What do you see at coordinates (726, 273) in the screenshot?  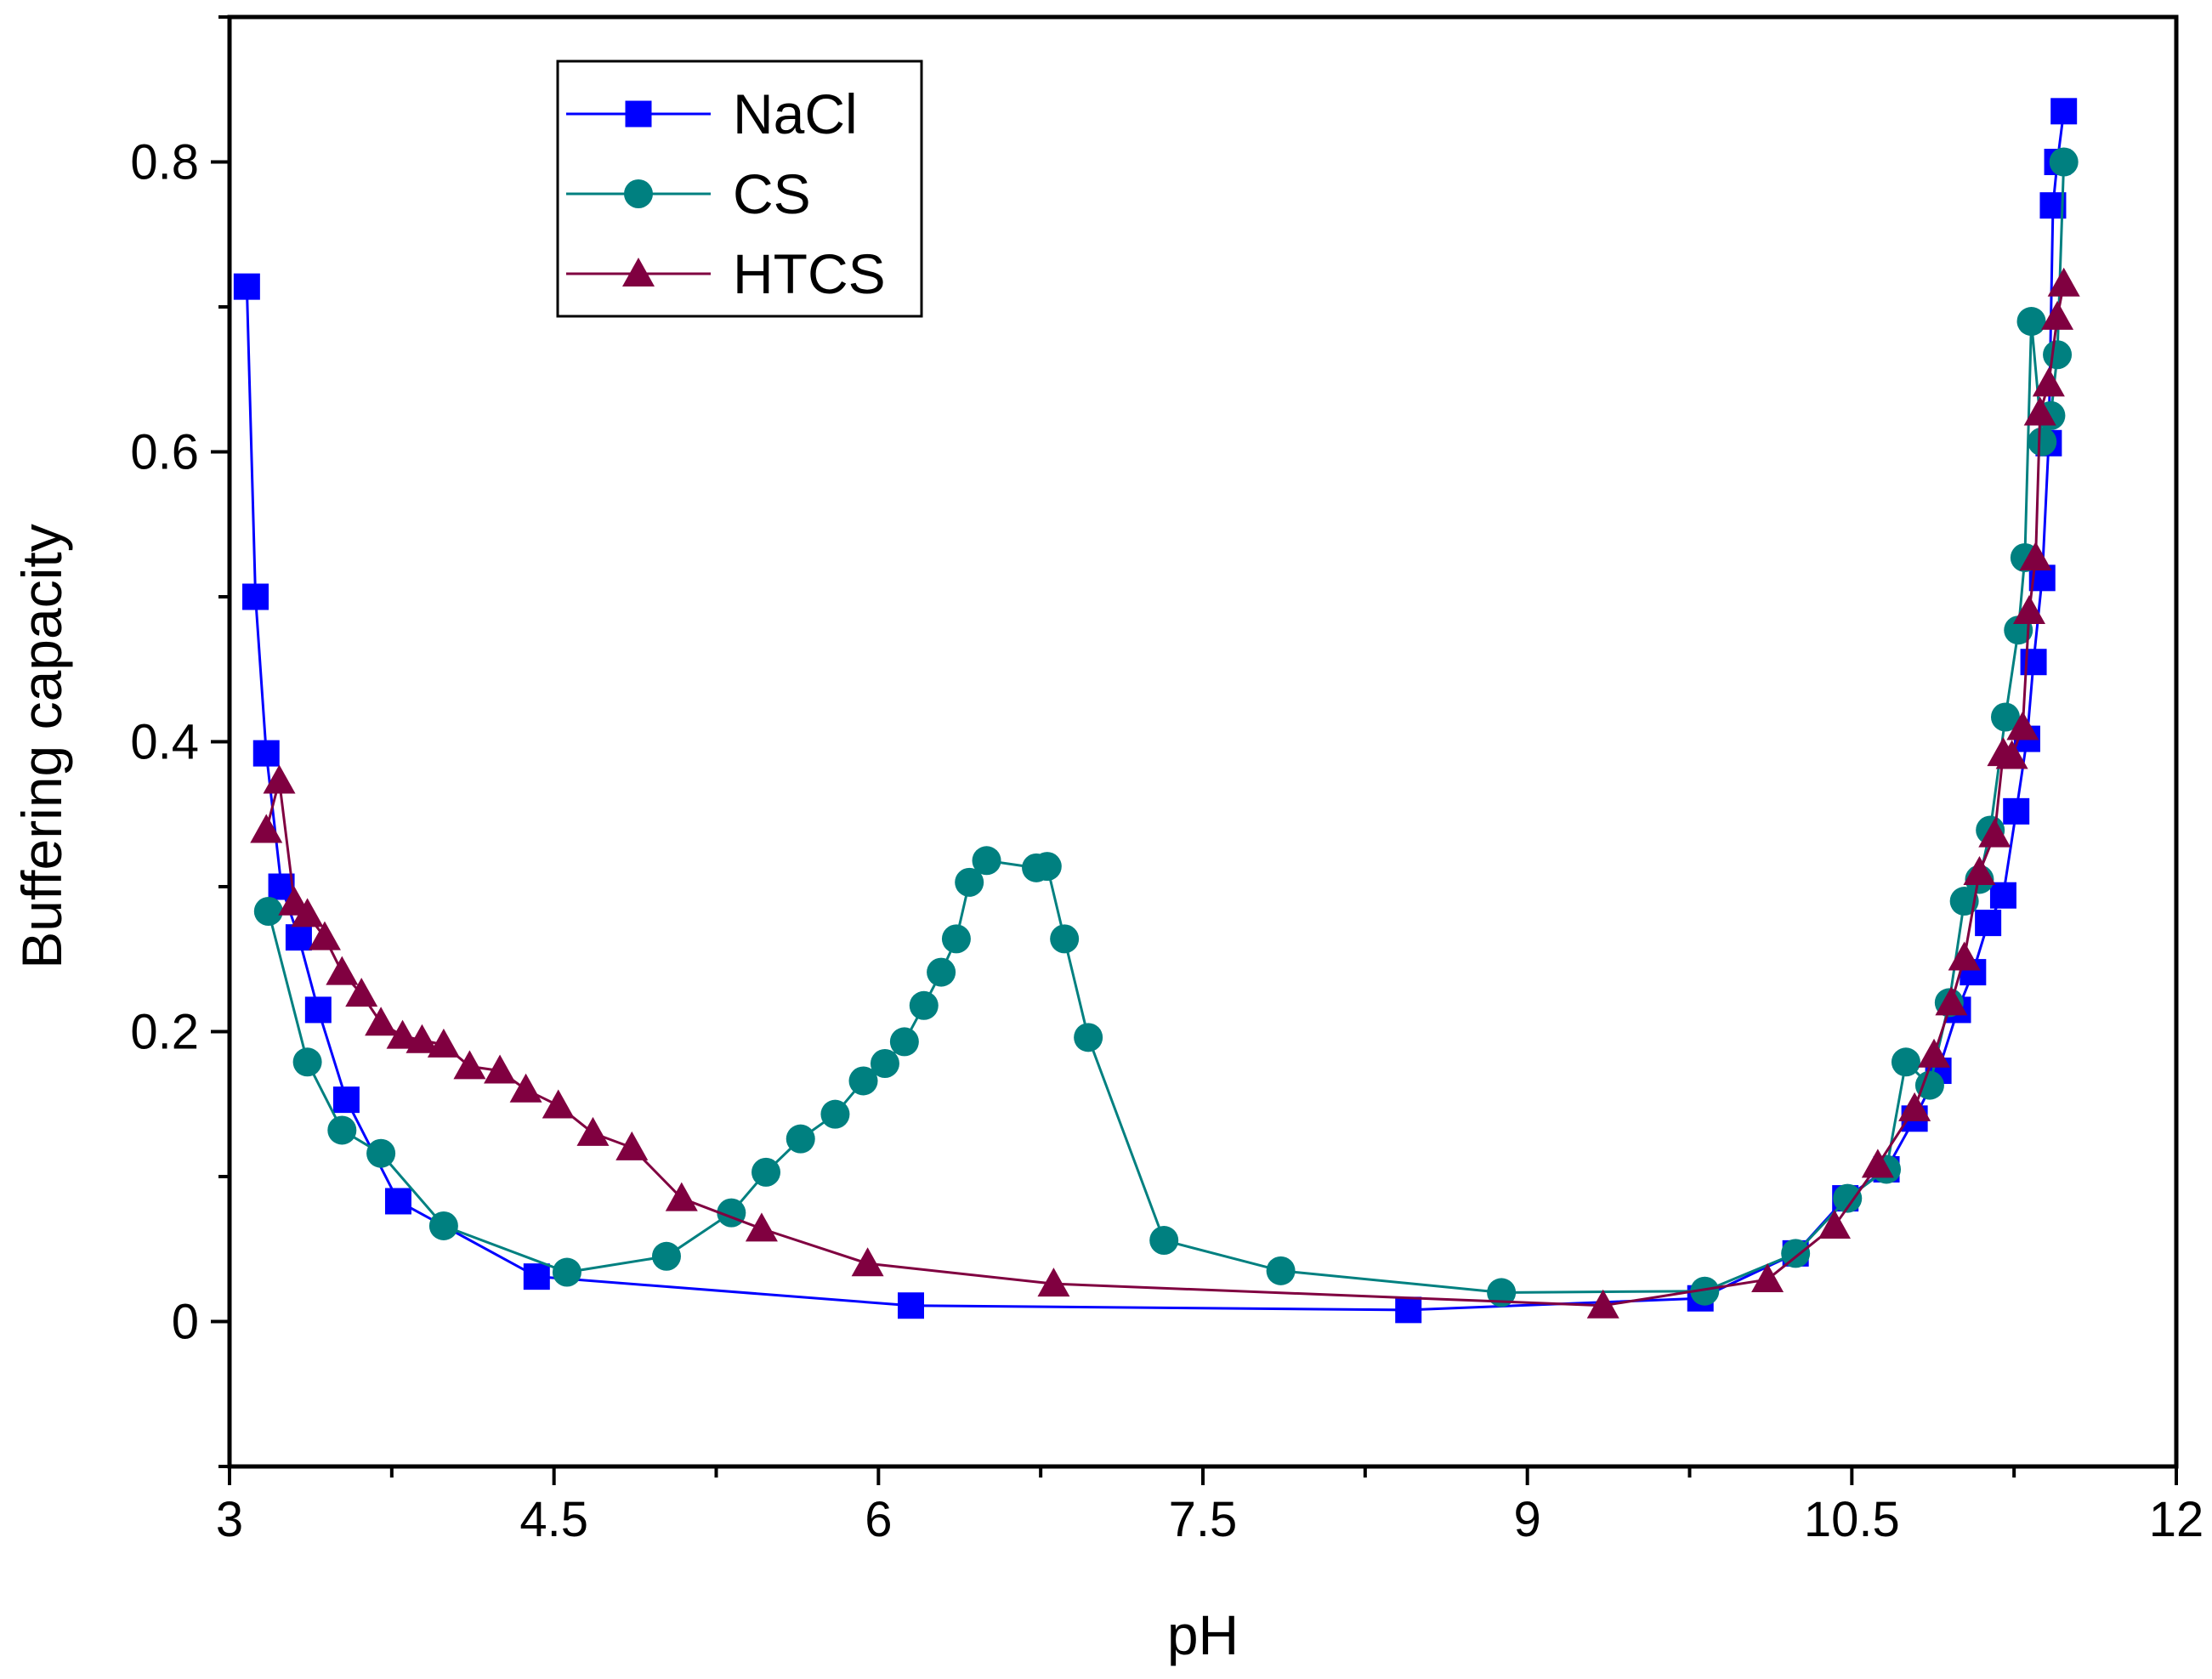 I see `legend-item-htcs: HTCS` at bounding box center [726, 273].